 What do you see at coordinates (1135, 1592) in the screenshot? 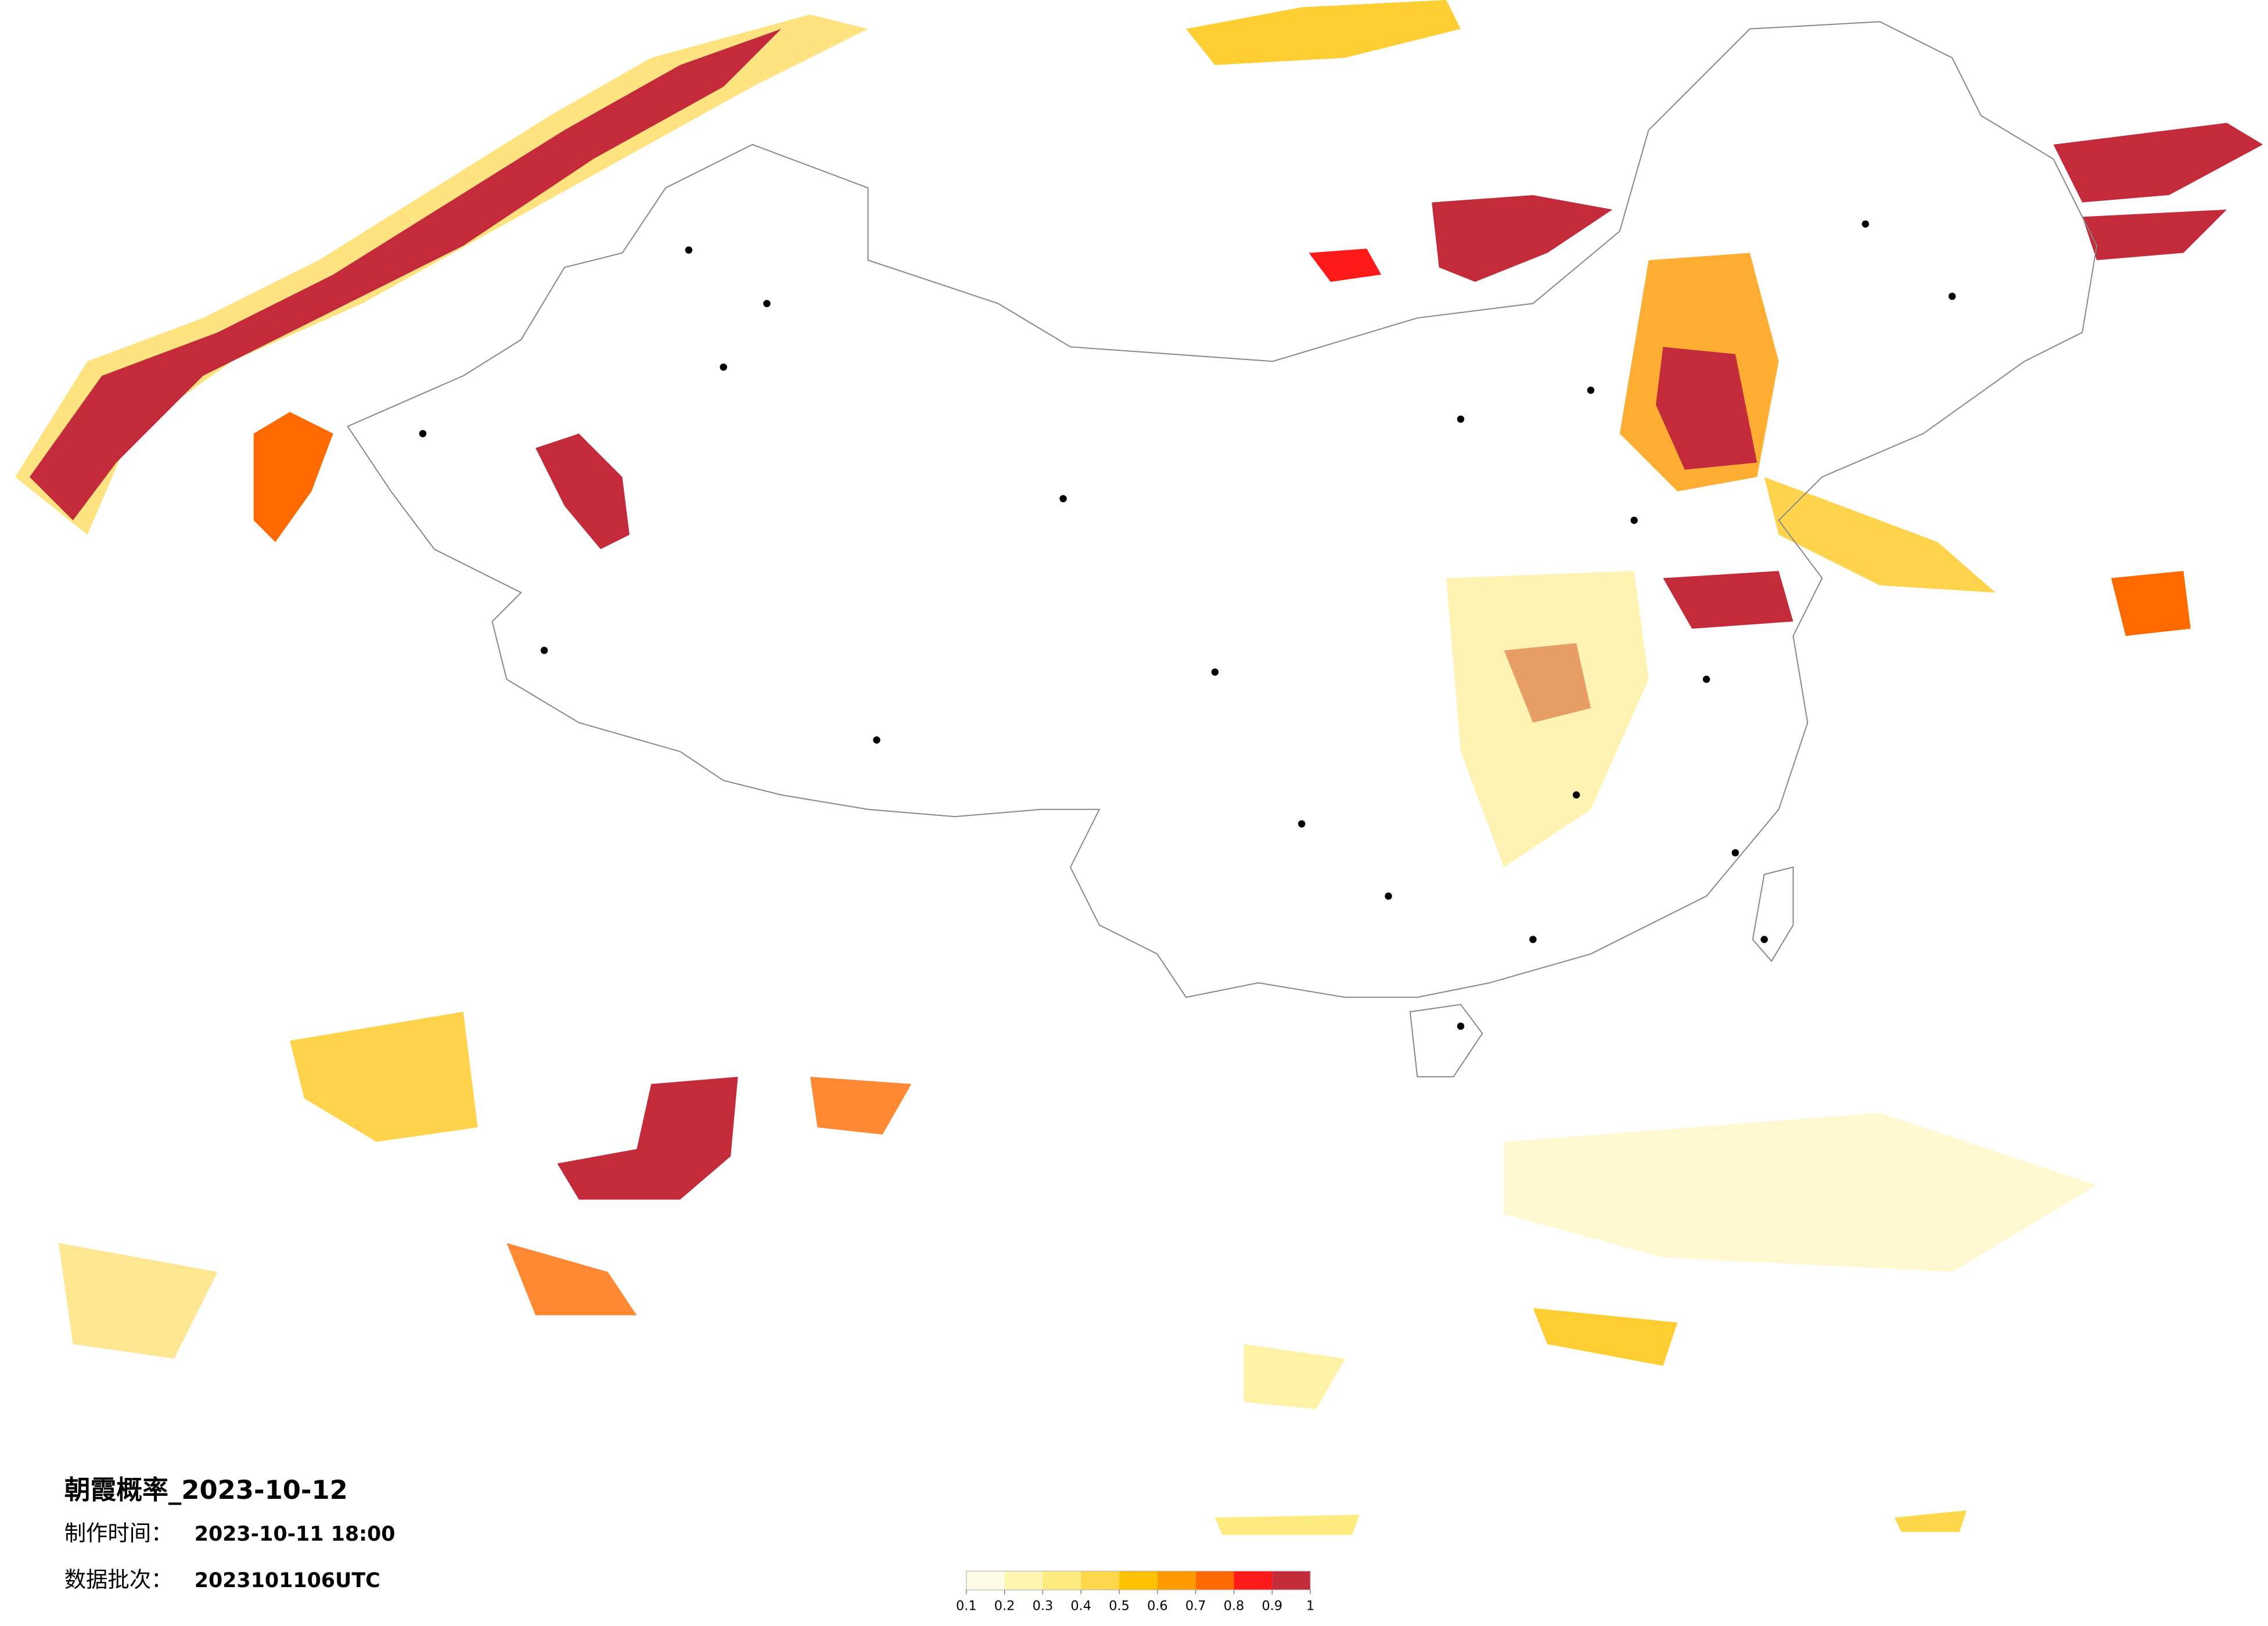
I see `colorbar: 0.1 0.2 0.3 0.4 0.5 0.6 0.7 0.8 0.9 1` at bounding box center [1135, 1592].